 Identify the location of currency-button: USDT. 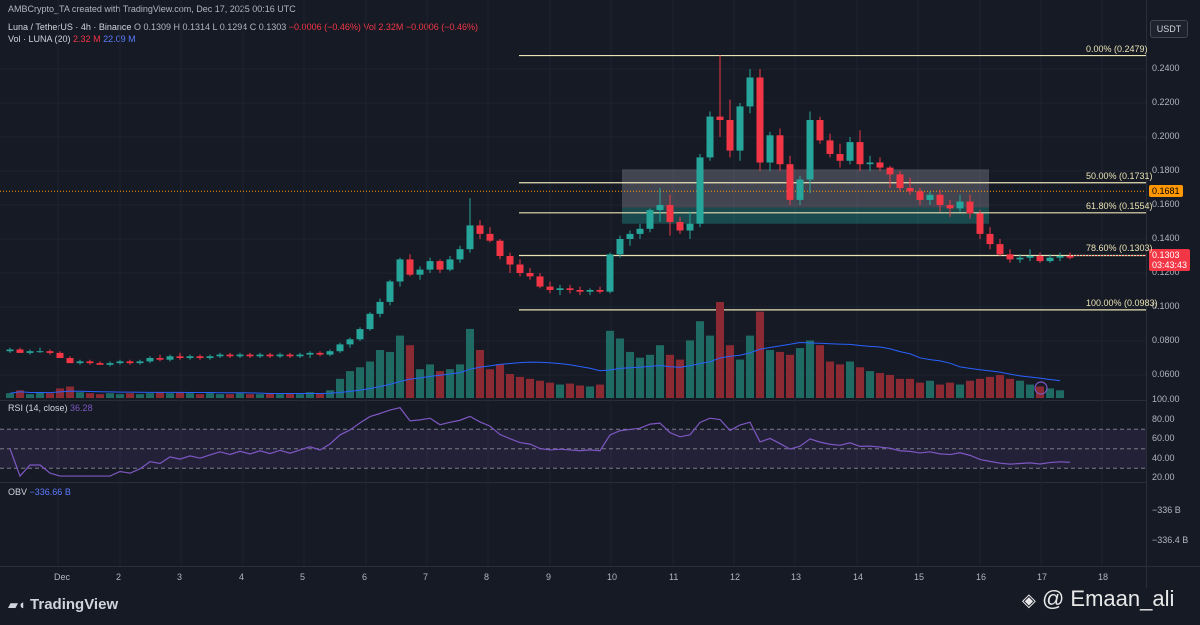
(1169, 29).